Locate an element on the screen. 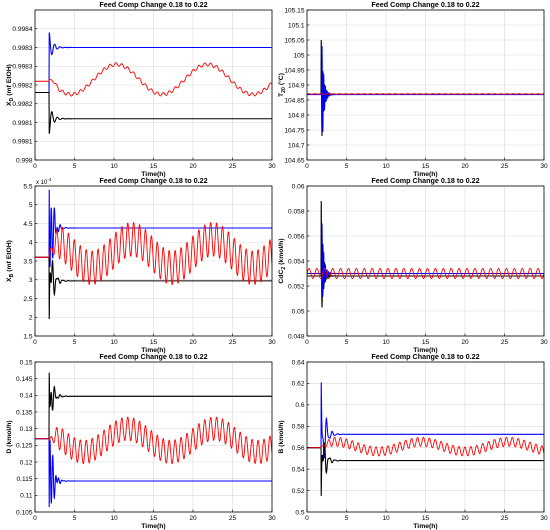  y-tick-label: 0.9982 is located at coordinates (22, 104).